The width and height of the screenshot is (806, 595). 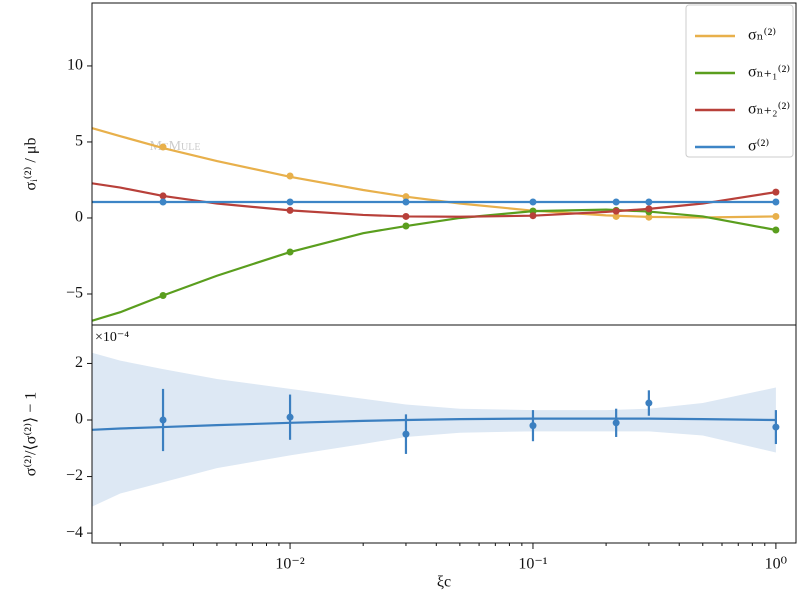 I want to click on x-tick-label: 10⁰, so click(x=776, y=564).